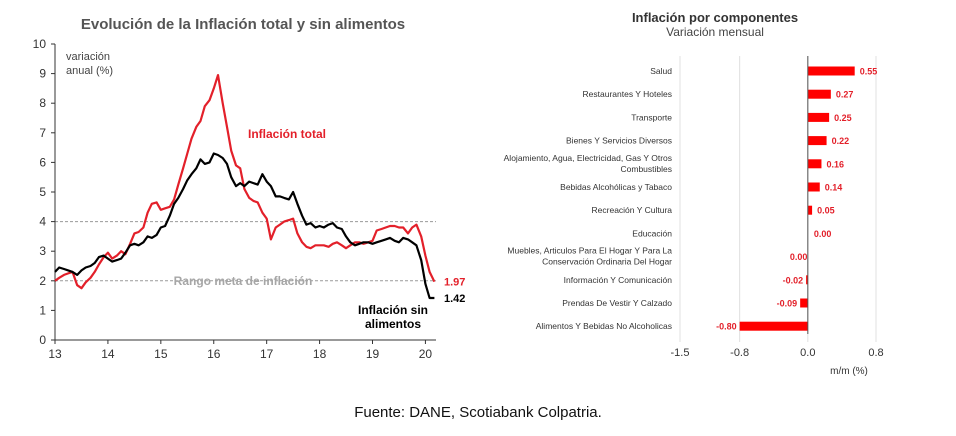 The height and width of the screenshot is (436, 956). I want to click on value-label: -0.09, so click(787, 304).